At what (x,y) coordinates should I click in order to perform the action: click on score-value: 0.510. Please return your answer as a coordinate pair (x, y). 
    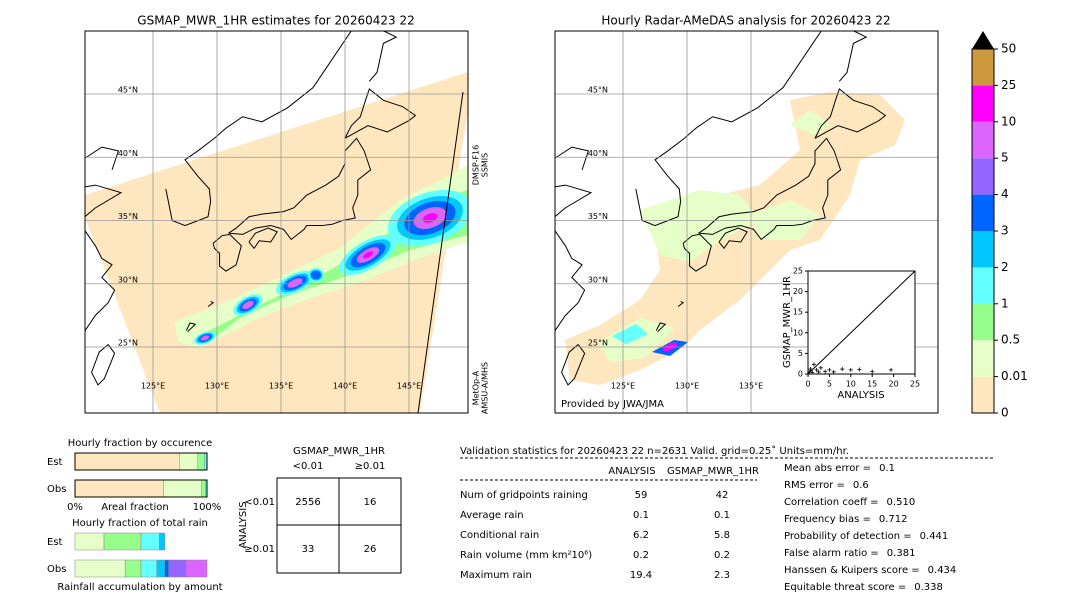
    Looking at the image, I should click on (901, 502).